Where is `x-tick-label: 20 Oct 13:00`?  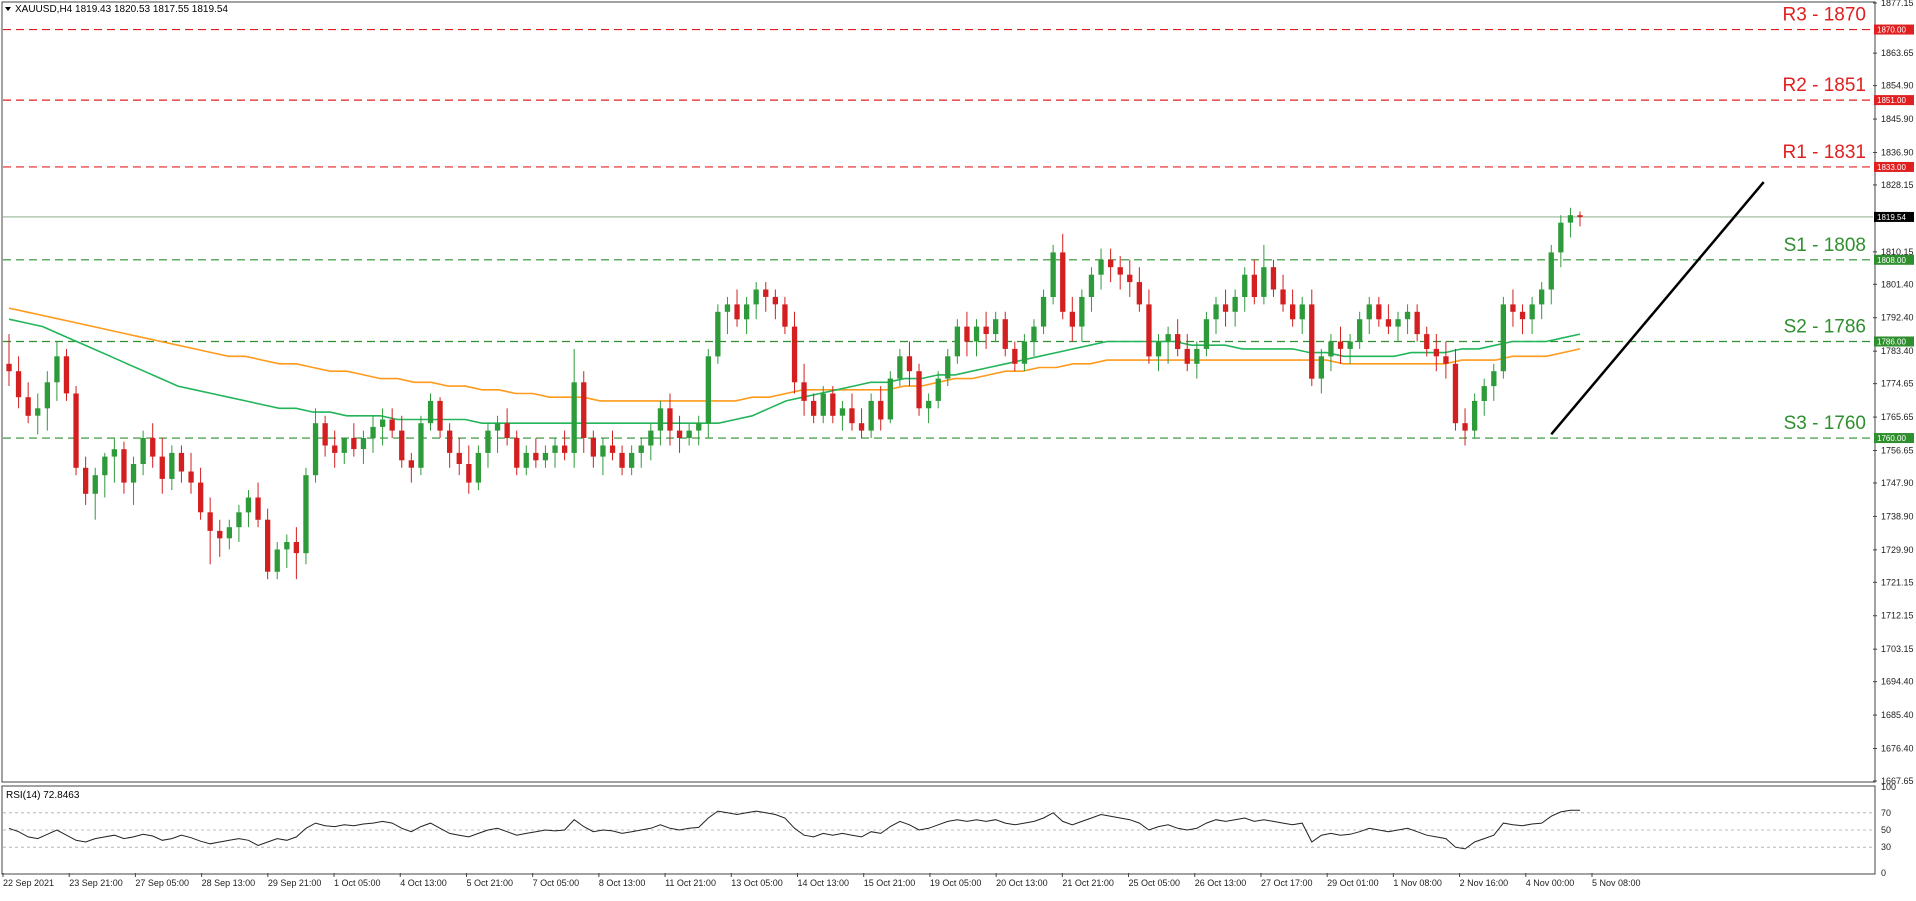
x-tick-label: 20 Oct 13:00 is located at coordinates (1022, 883).